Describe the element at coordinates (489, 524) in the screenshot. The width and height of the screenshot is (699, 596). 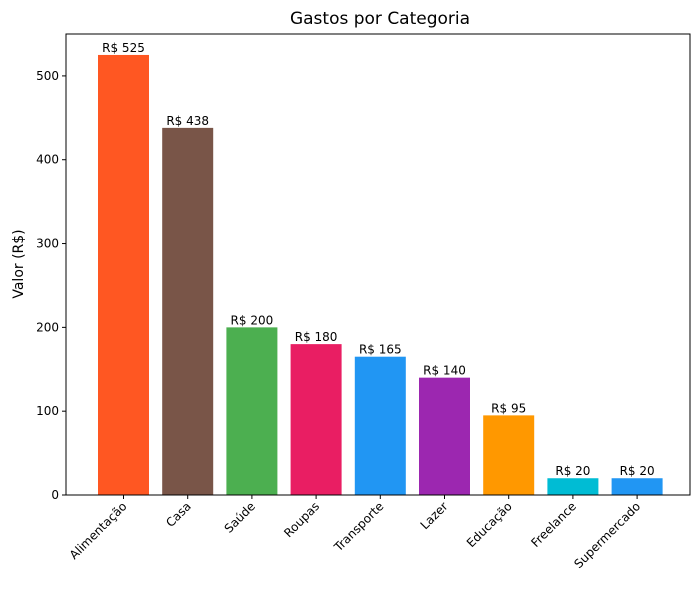
I see `x-tick-label: Educação` at that location.